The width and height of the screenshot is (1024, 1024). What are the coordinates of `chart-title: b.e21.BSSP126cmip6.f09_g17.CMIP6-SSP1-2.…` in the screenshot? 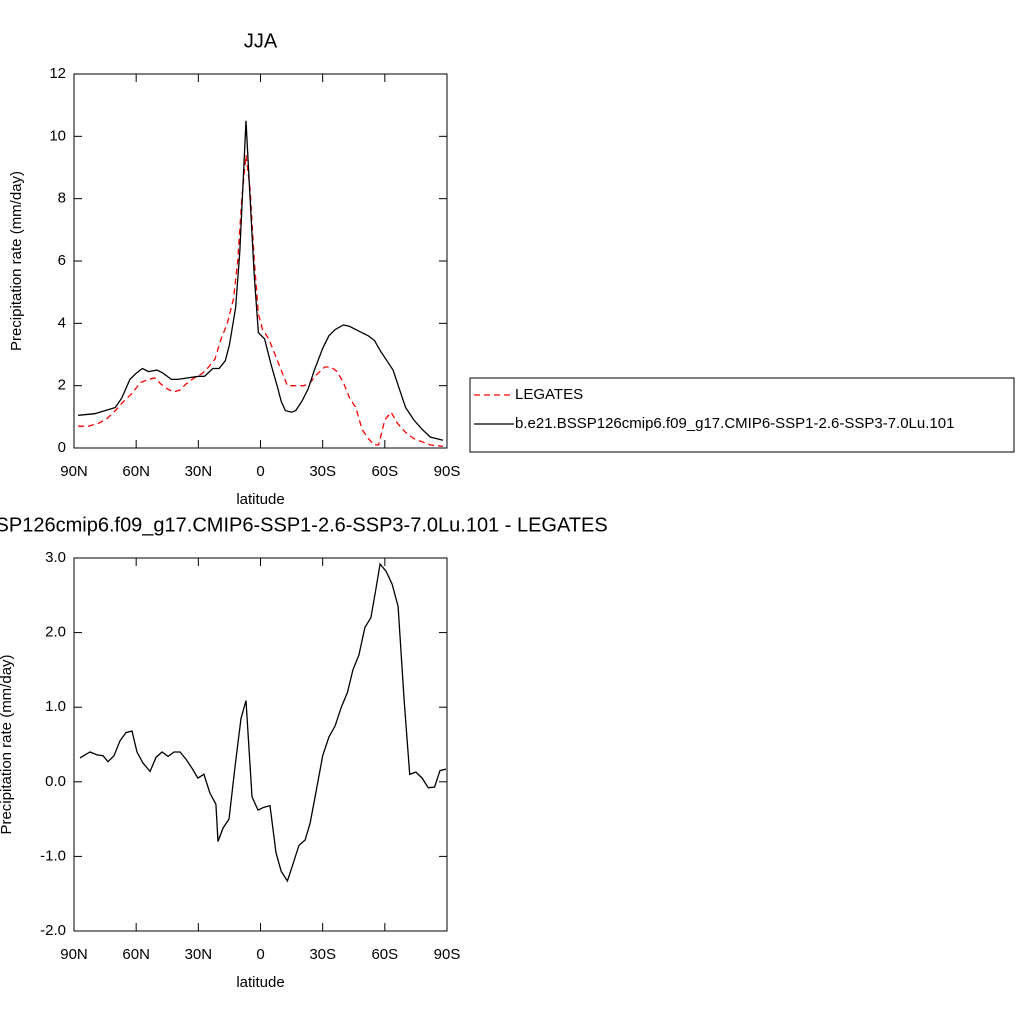 It's located at (304, 525).